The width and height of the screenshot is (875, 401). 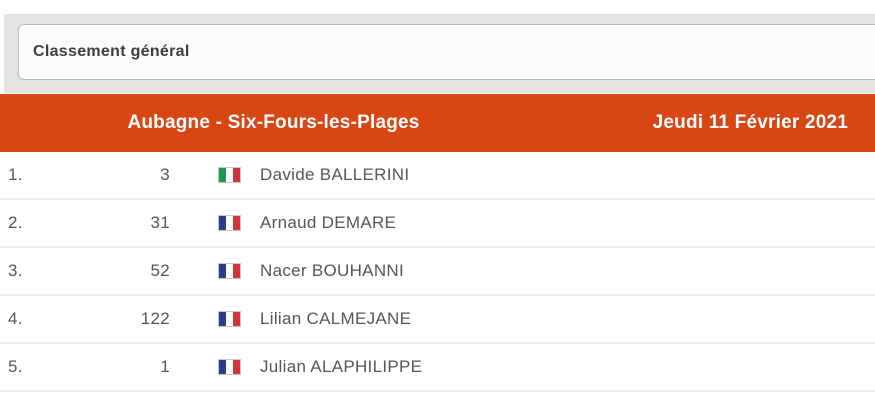 What do you see at coordinates (15, 222) in the screenshot?
I see `rank-cell: 2.` at bounding box center [15, 222].